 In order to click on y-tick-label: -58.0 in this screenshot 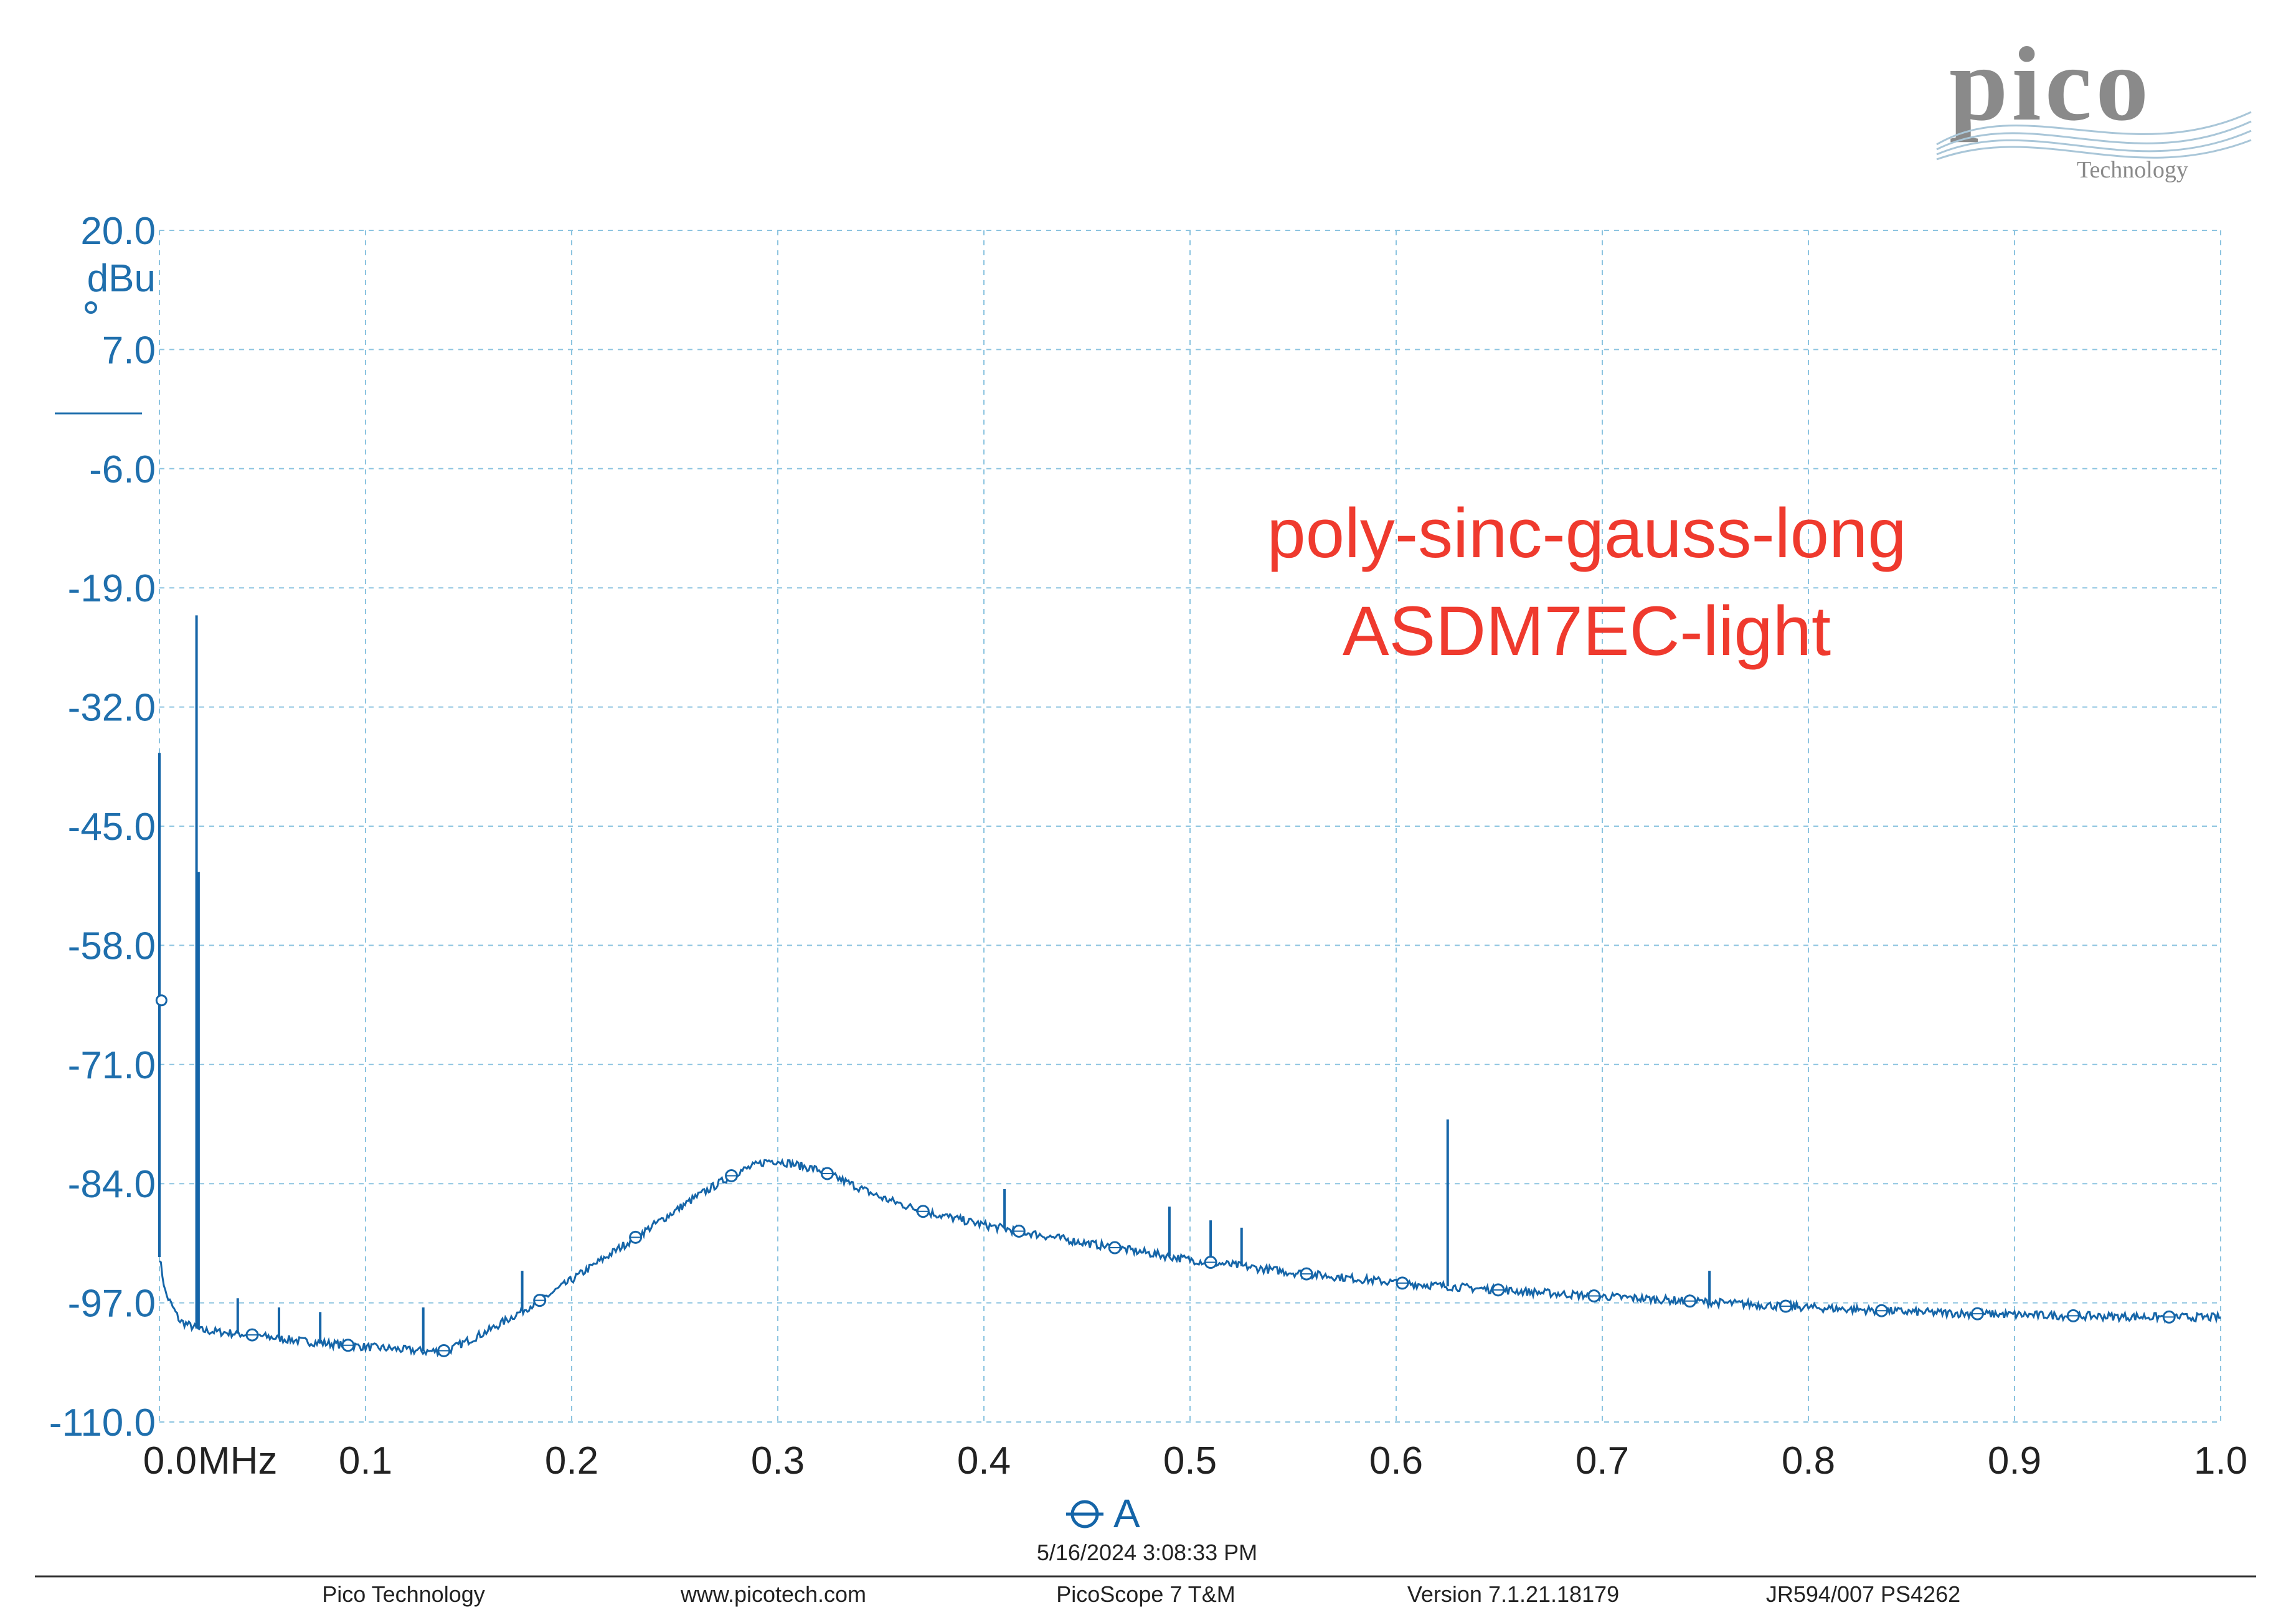, I will do `click(112, 946)`.